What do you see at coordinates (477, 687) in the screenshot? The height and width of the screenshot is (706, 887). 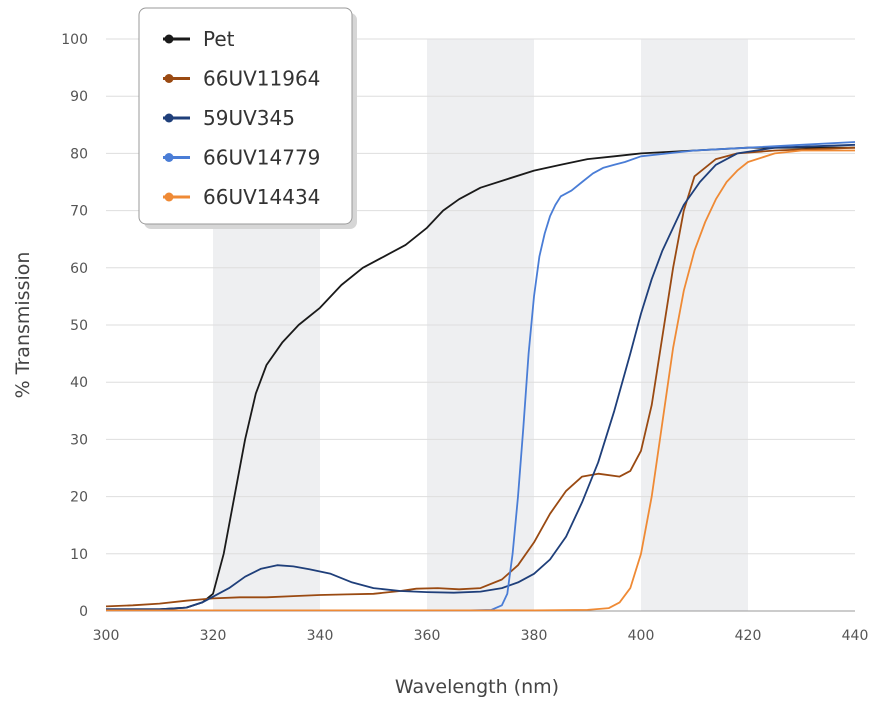 I see `x-axis-title: Wavelength (nm)` at bounding box center [477, 687].